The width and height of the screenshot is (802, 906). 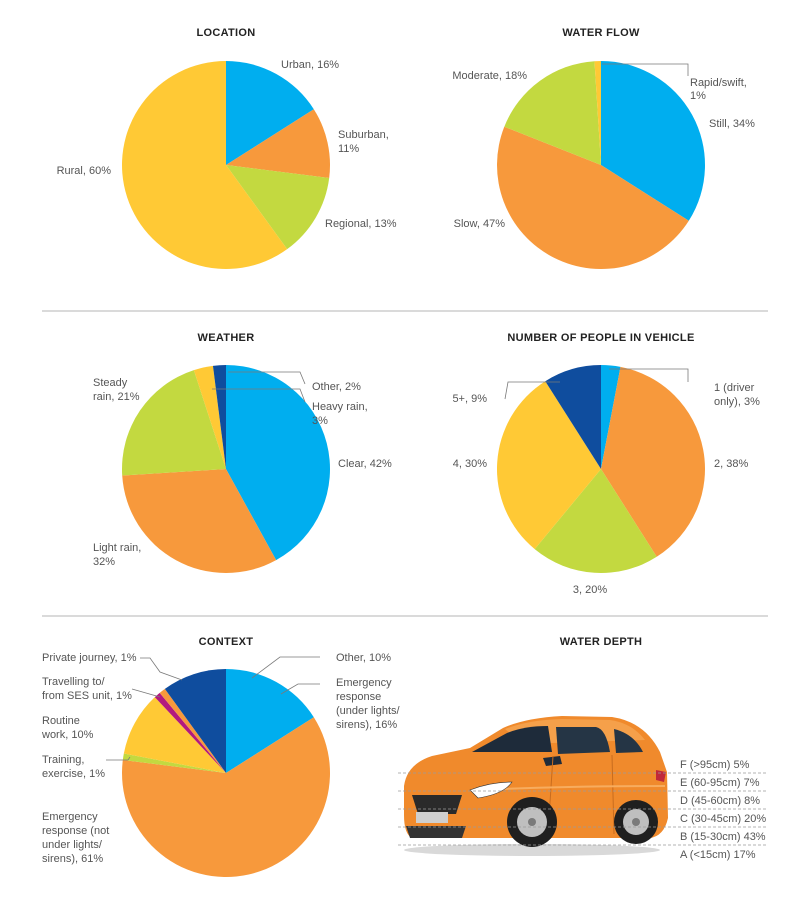 I want to click on label-rapid-2: 1%, so click(x=698, y=96).